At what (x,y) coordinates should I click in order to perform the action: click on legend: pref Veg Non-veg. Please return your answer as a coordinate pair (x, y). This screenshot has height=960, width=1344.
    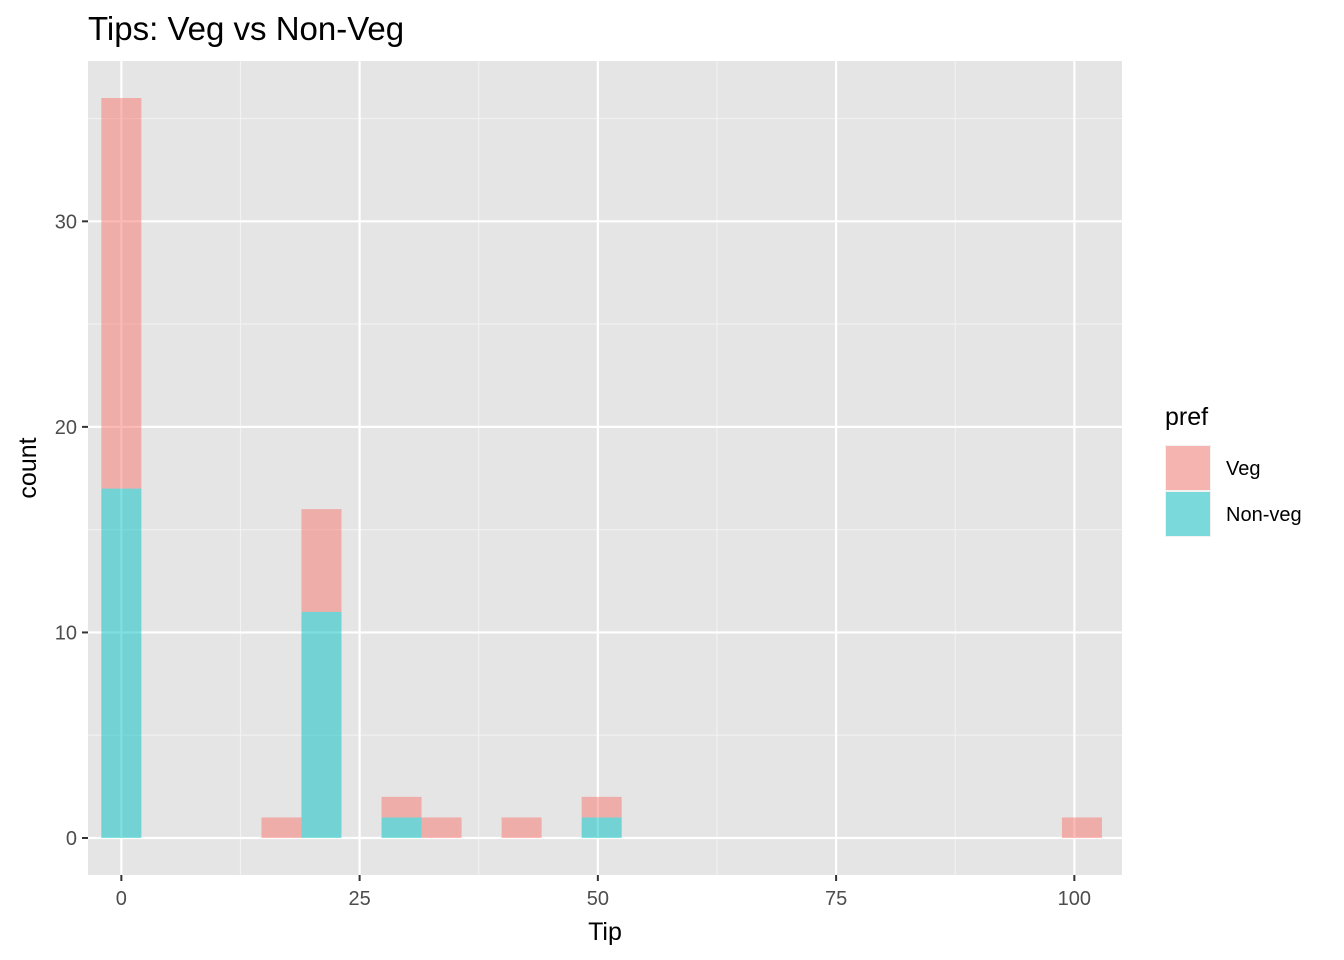
    Looking at the image, I should click on (1233, 470).